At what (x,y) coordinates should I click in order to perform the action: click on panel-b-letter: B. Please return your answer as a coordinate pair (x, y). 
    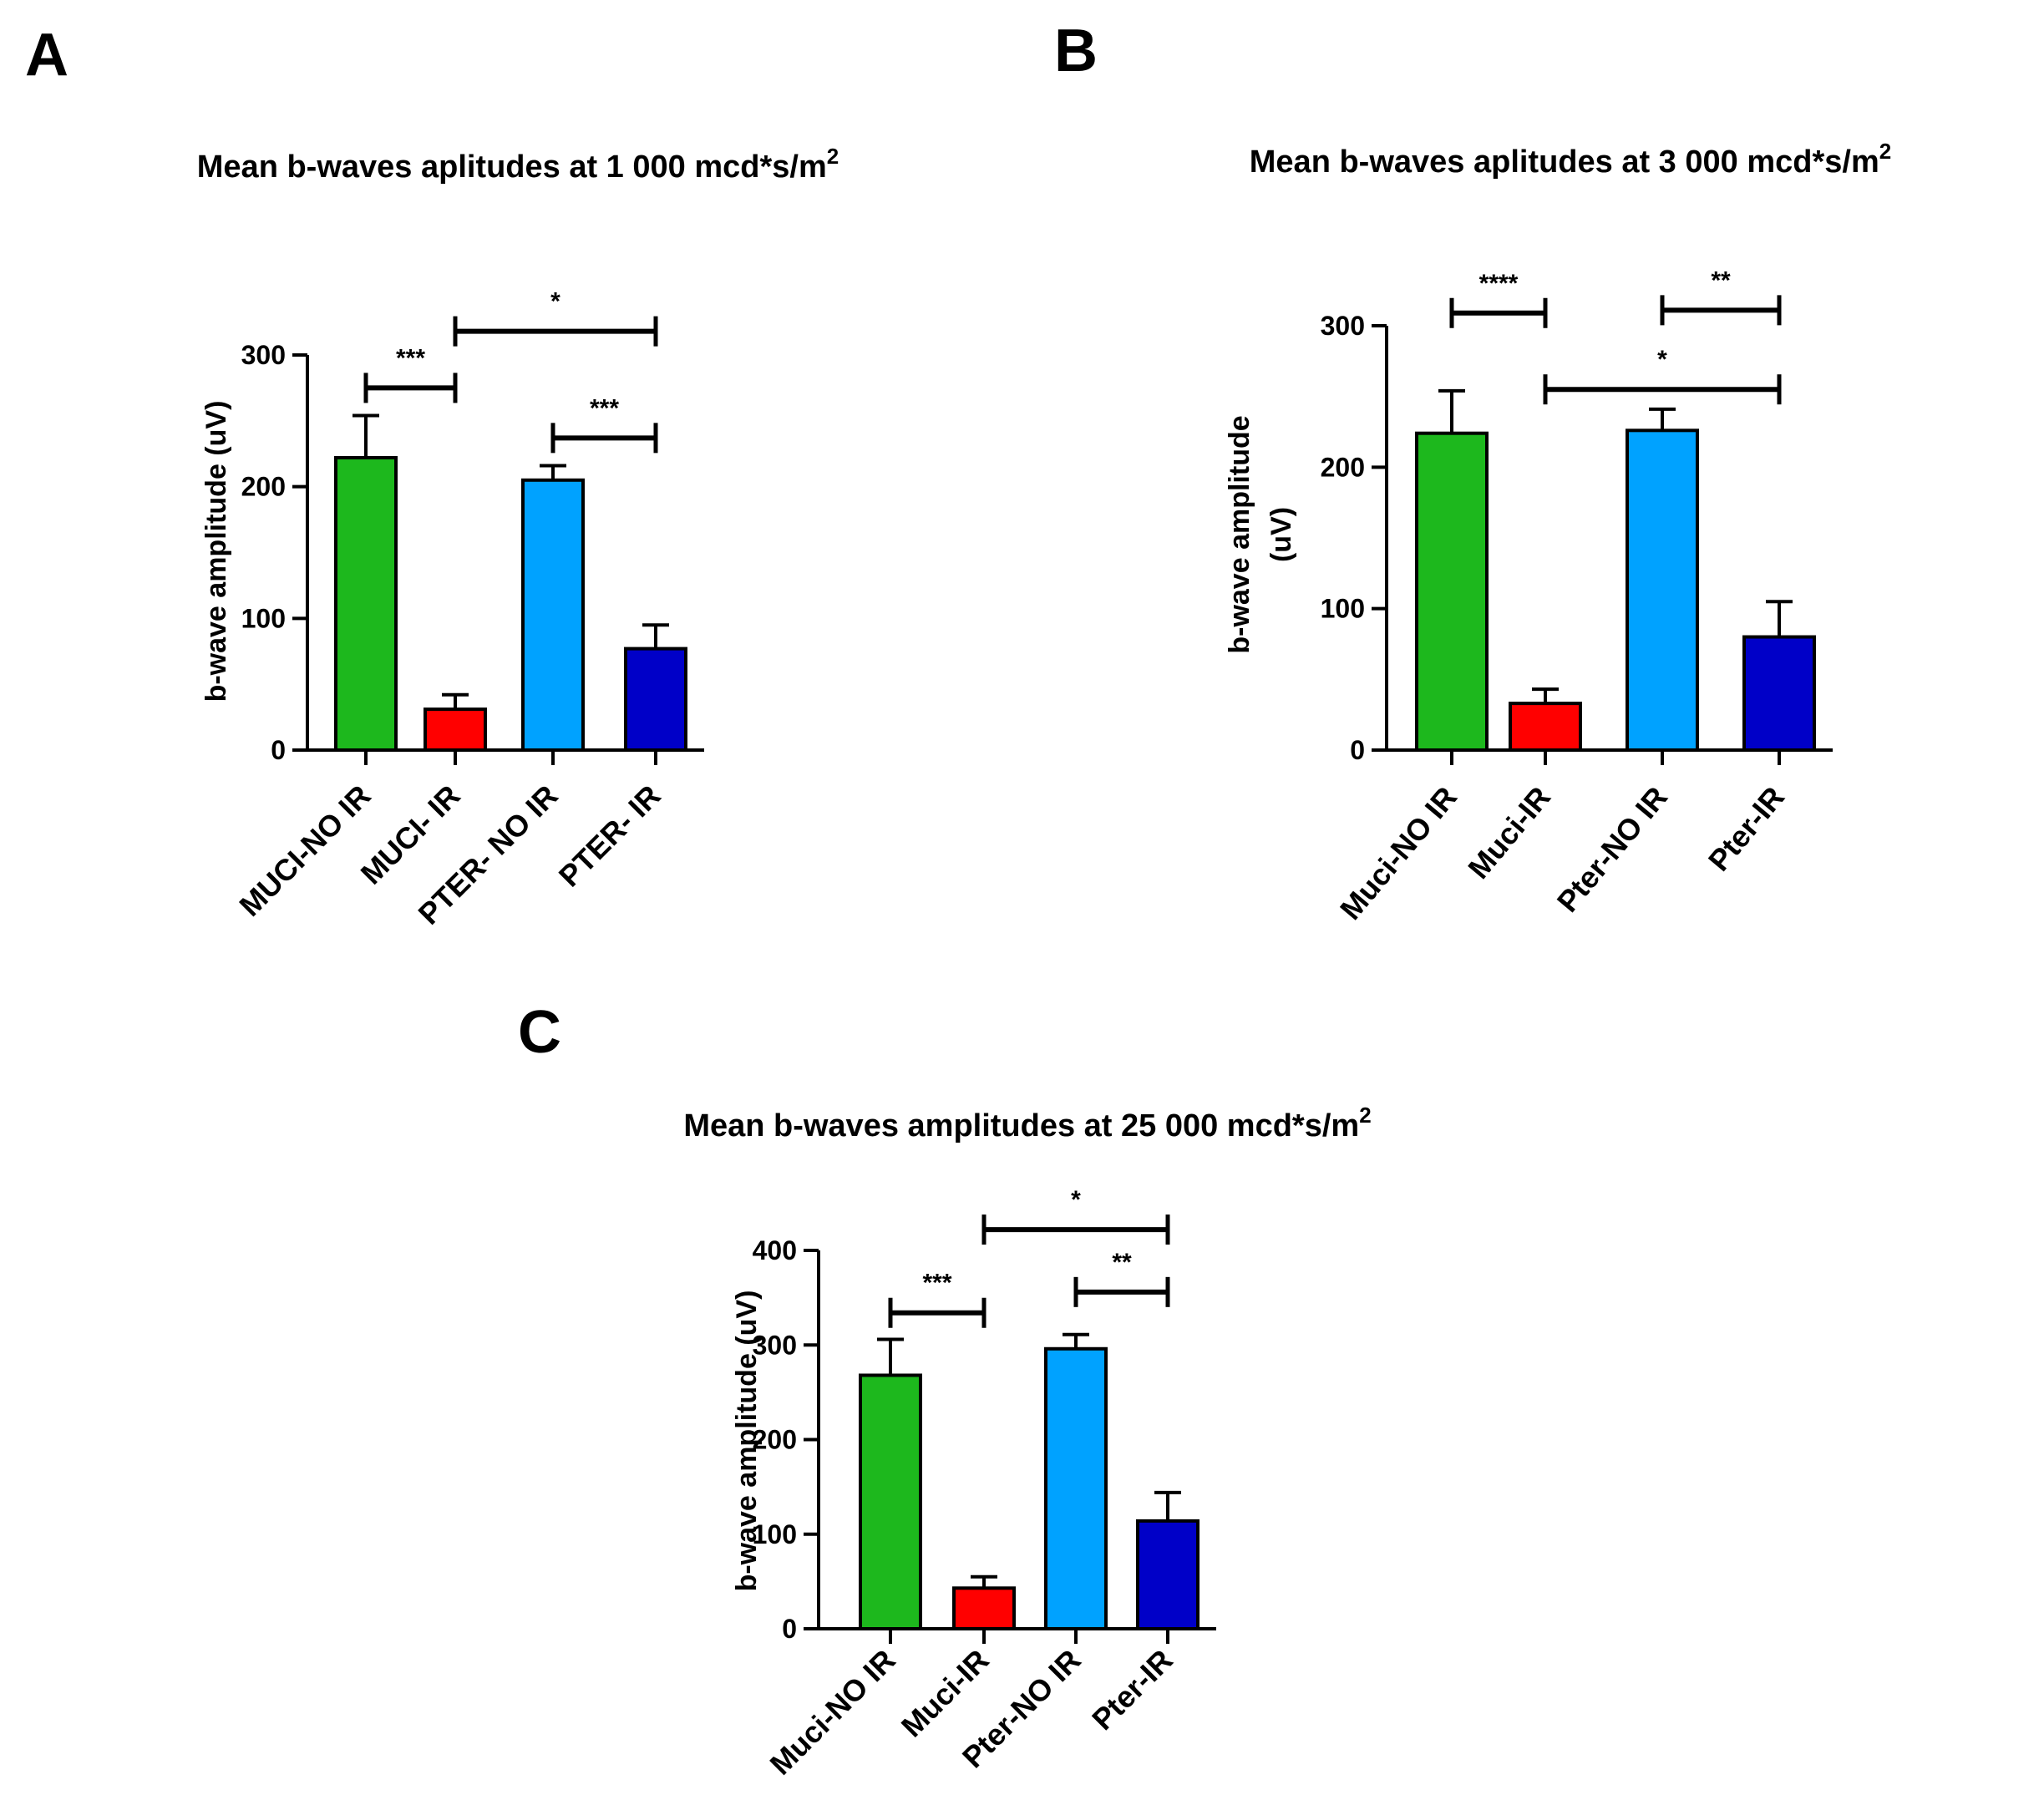
    Looking at the image, I should click on (1076, 51).